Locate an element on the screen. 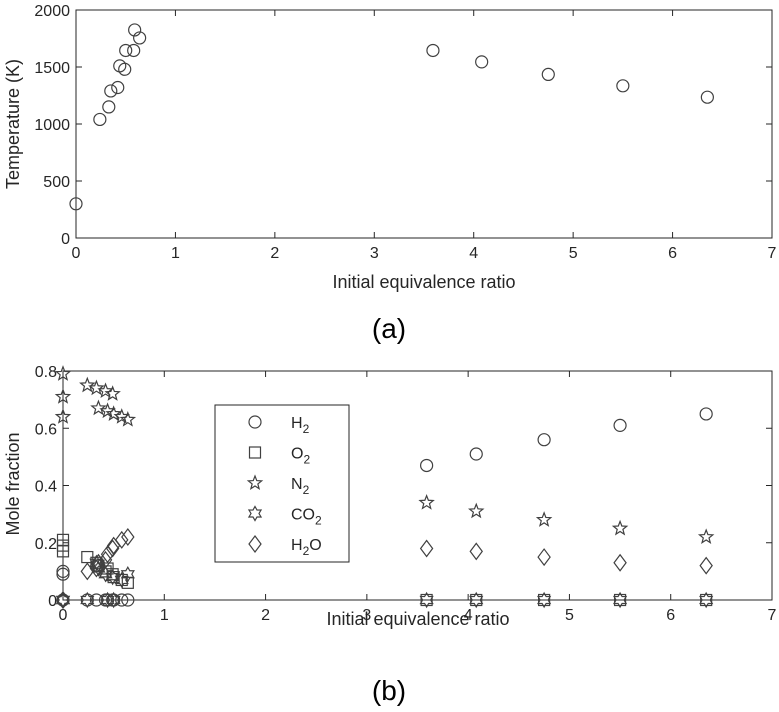 The width and height of the screenshot is (779, 712). panel-b-y-tick-label: 0.2 is located at coordinates (46, 544).